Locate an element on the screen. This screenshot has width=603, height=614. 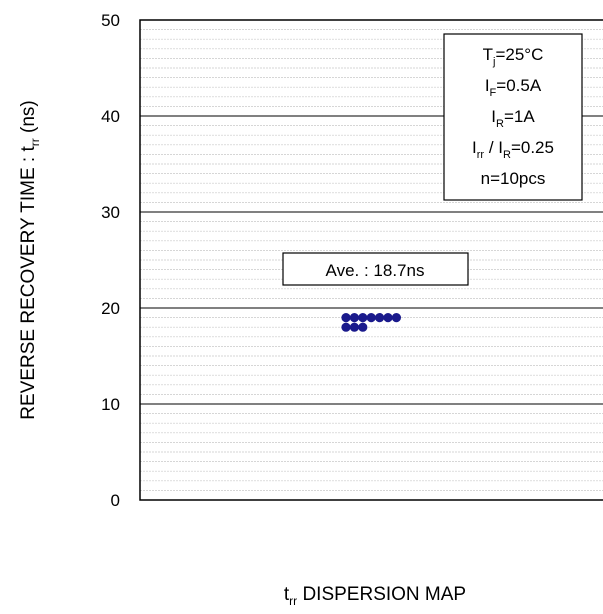
y-axis-tick-labels: 0 10 20 30 40 50 is located at coordinates (110, 260).